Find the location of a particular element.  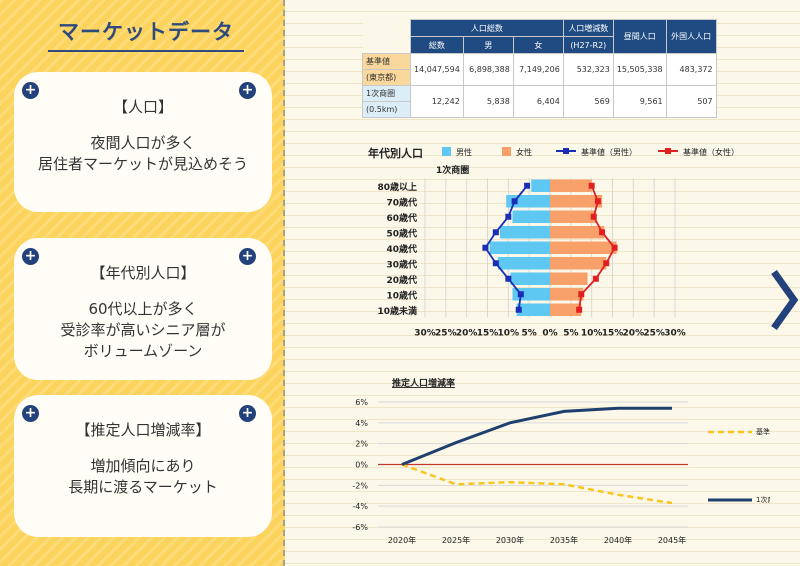

x-tick-label: 2030年 is located at coordinates (510, 540).